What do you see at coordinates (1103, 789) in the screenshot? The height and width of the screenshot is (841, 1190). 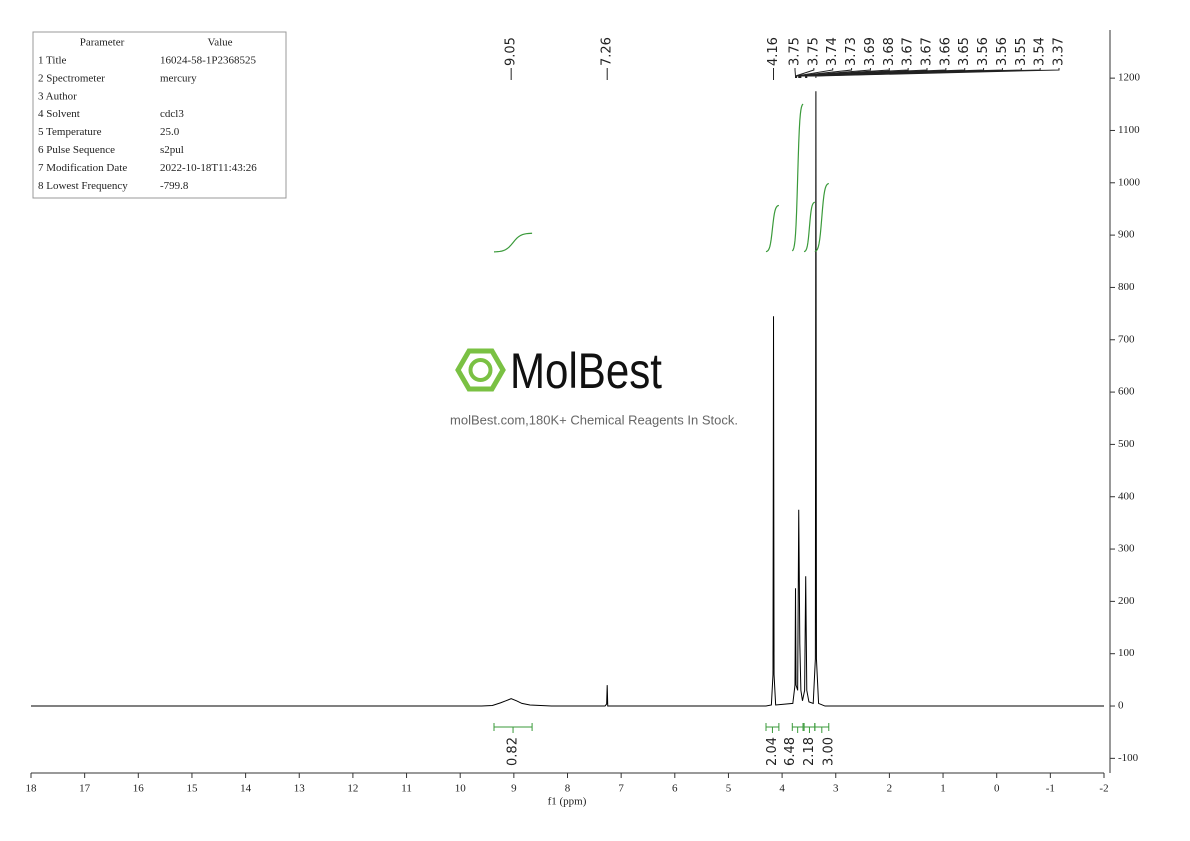 I see `x-tick-label: -2` at bounding box center [1103, 789].